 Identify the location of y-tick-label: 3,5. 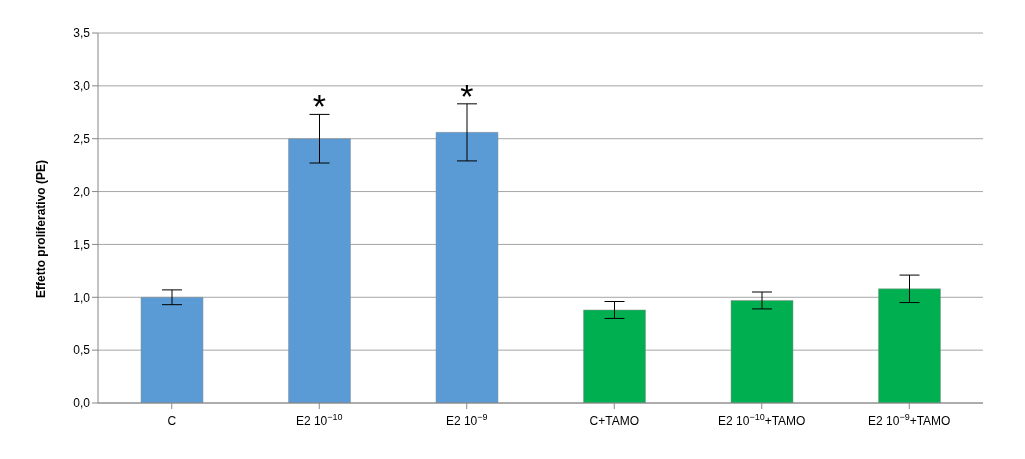
(82, 33).